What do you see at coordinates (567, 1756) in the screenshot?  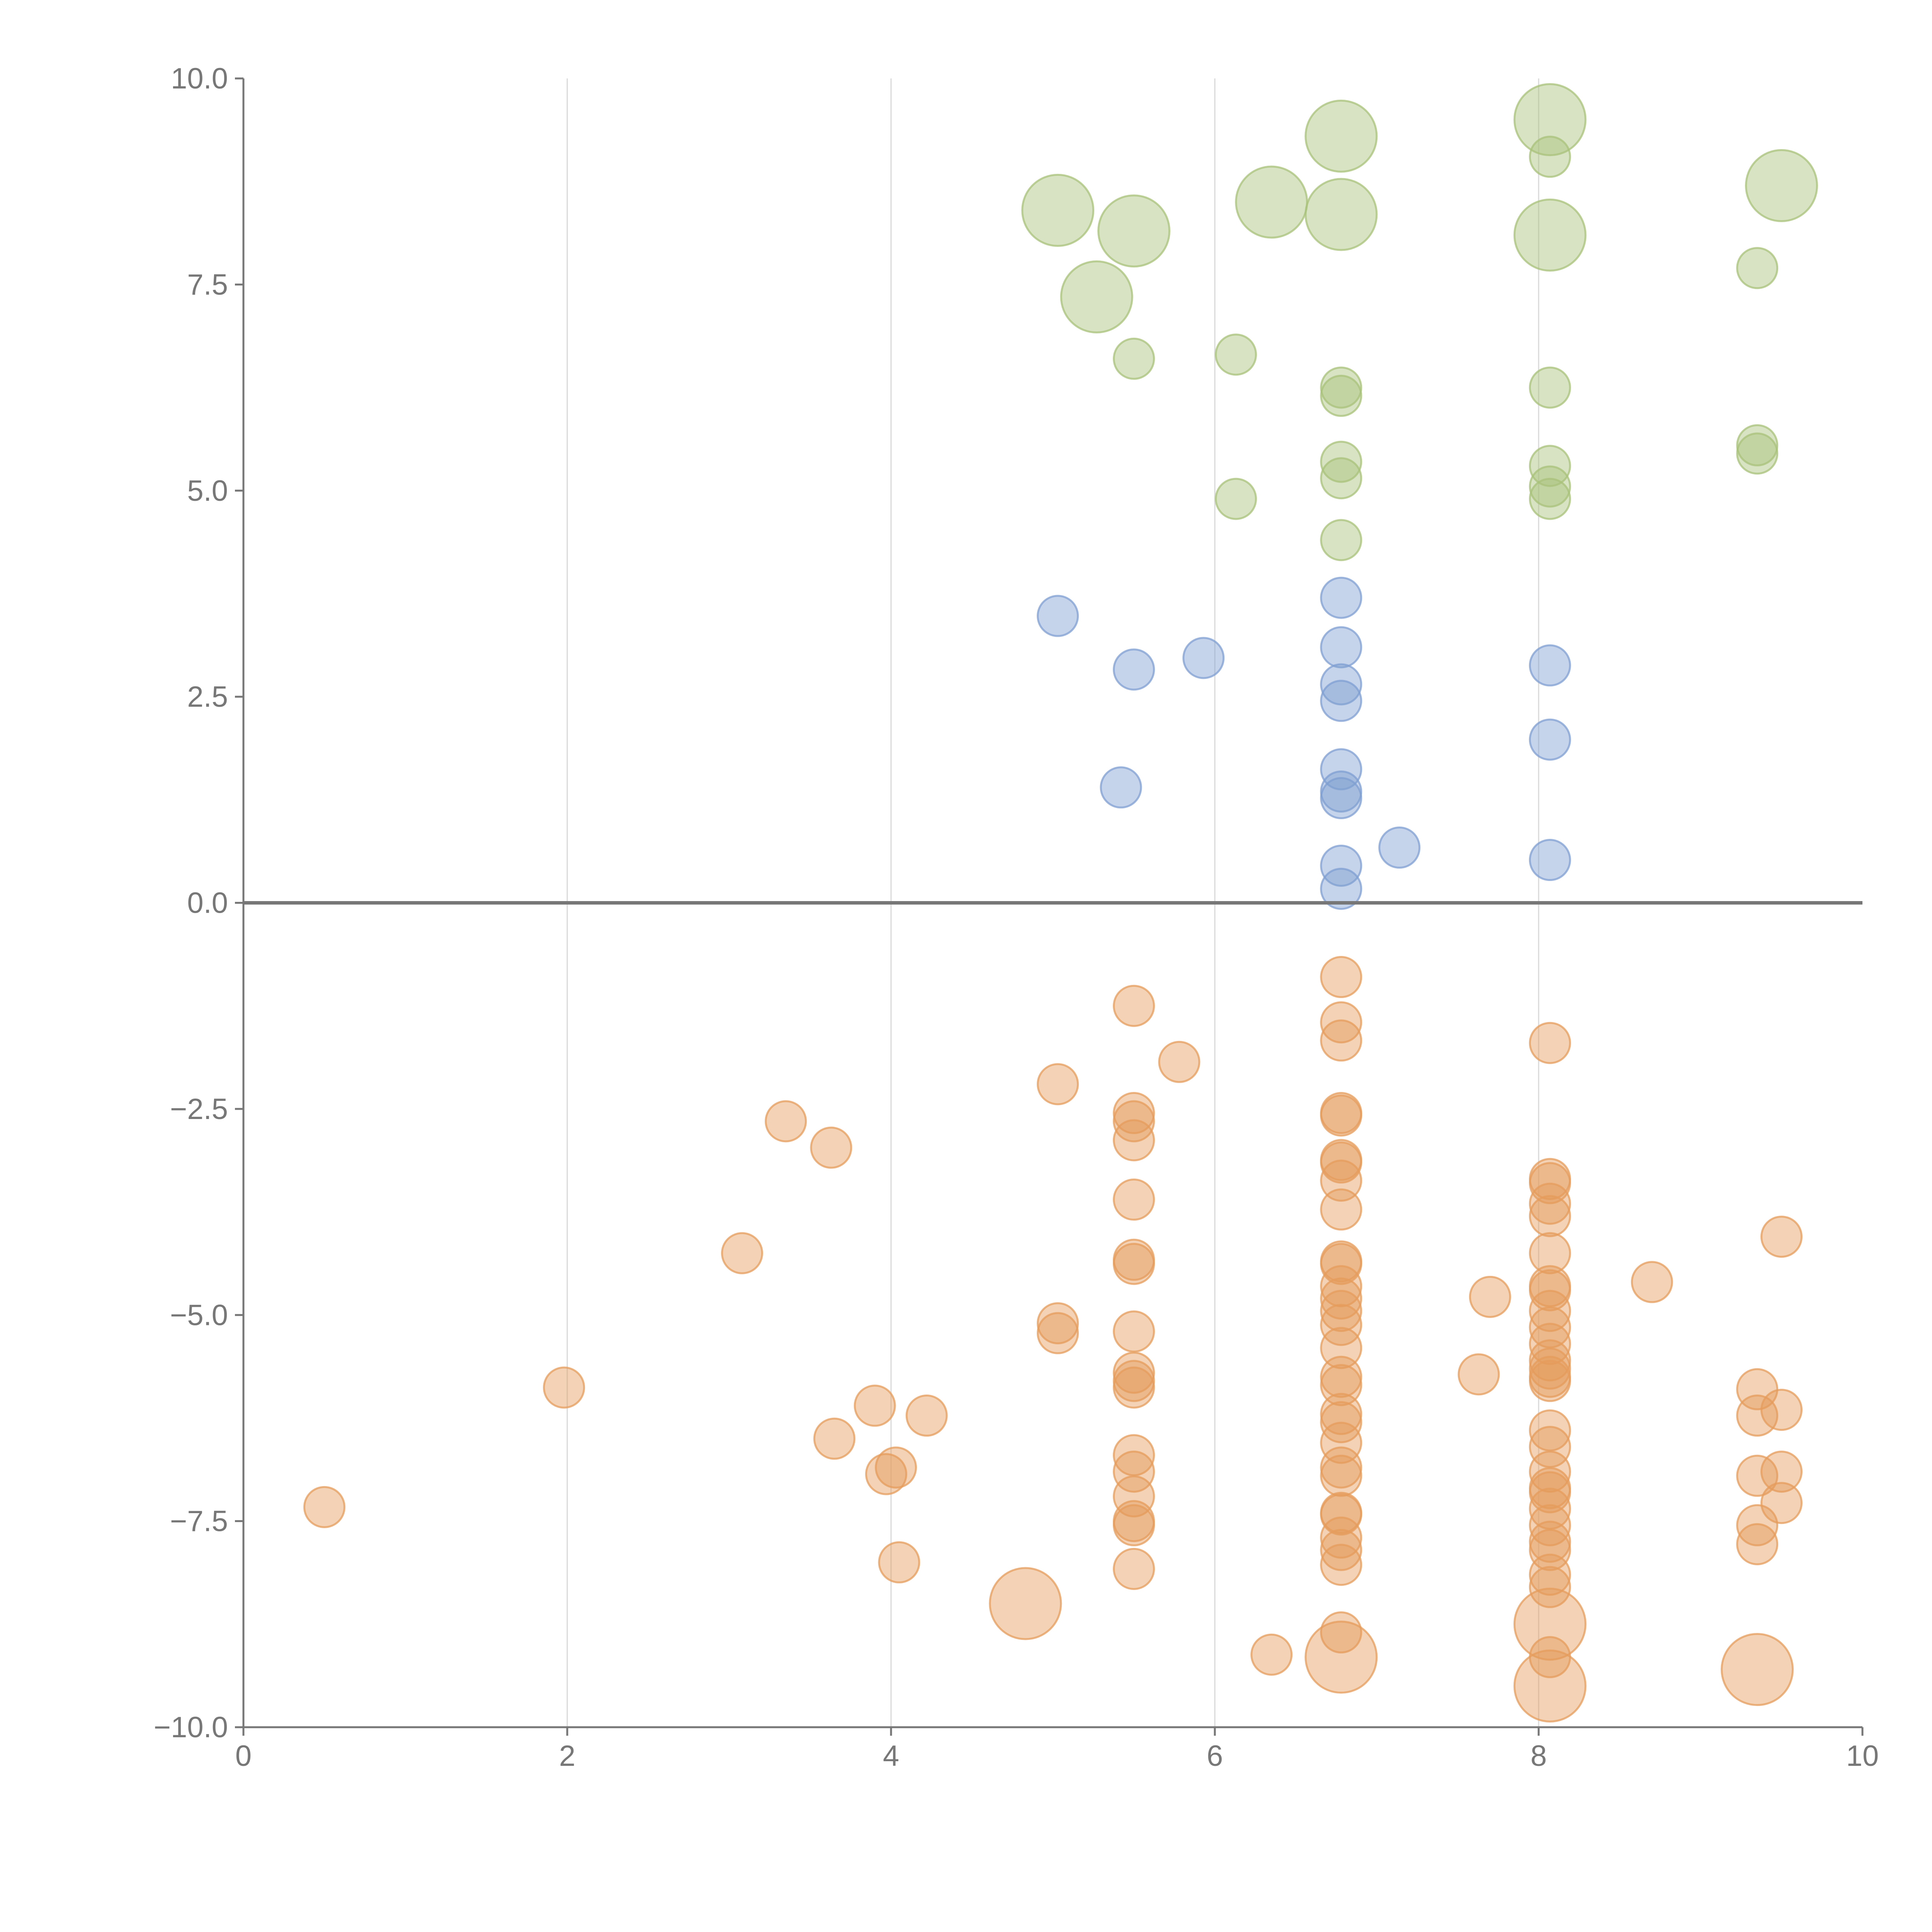 I see `x-tick-label: 2` at bounding box center [567, 1756].